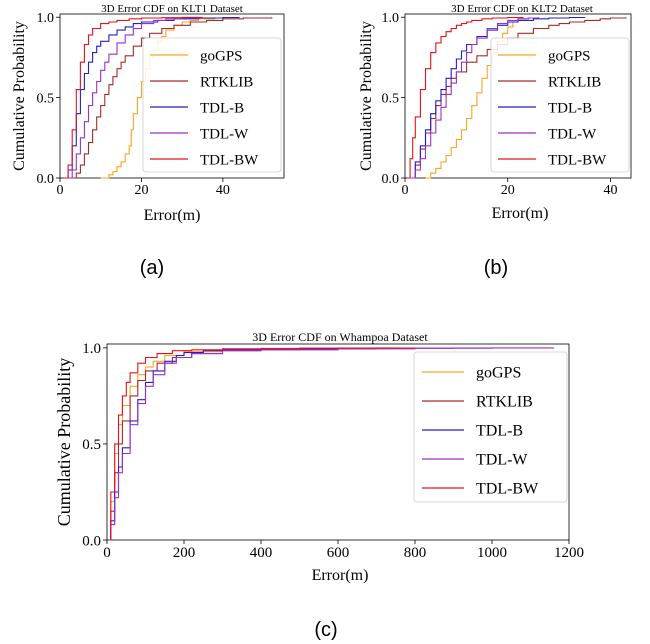 This screenshot has height=644, width=650. I want to click on chart-title: 3D Error CDF on KLT1 Dataset, so click(172, 9).